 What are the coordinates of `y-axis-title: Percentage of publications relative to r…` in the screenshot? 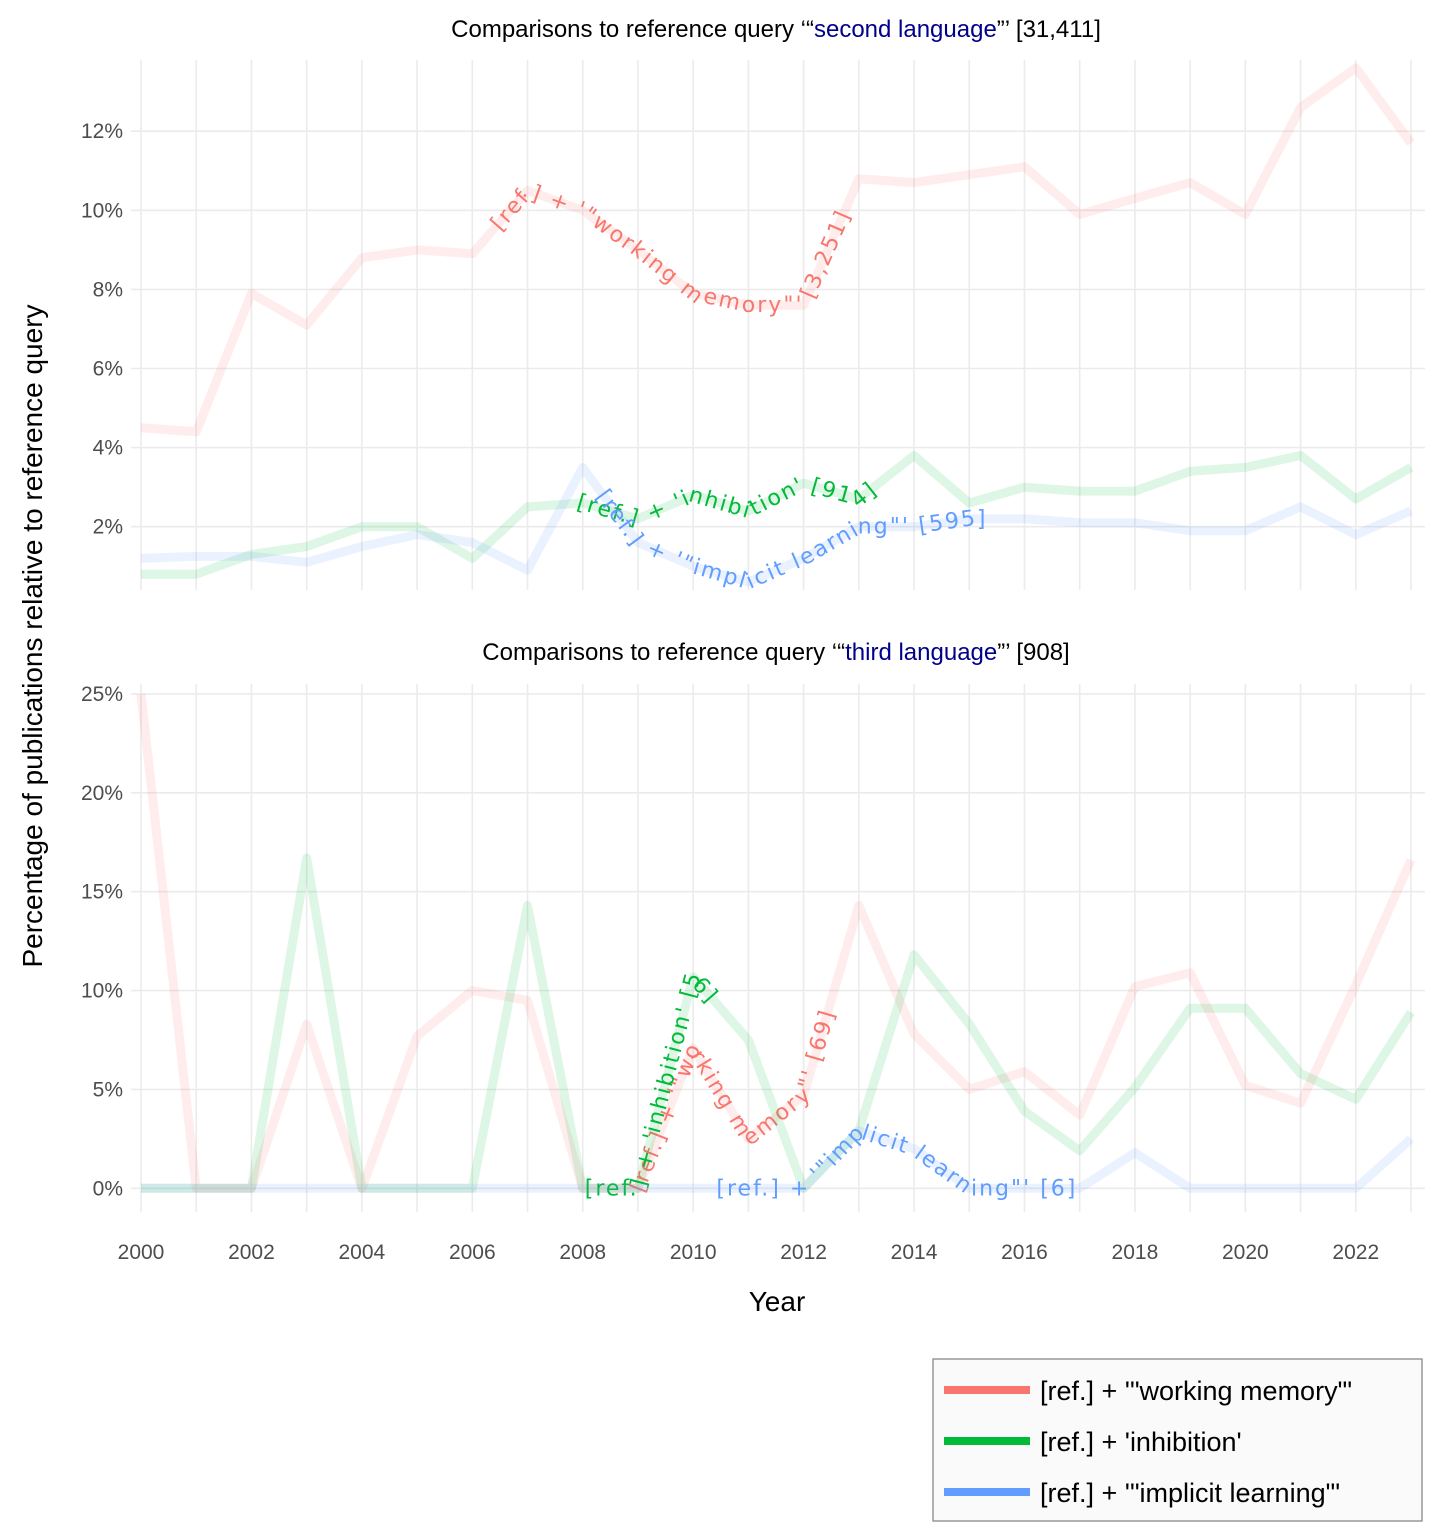 It's located at (32, 635).